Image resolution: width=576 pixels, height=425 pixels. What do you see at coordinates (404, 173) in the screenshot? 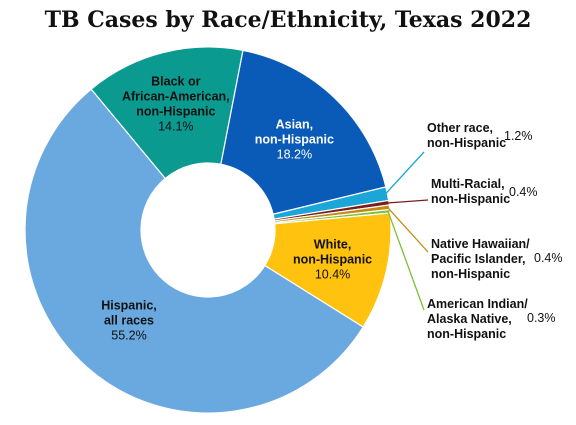
I see `leader-line-other-race-non-hispanic` at bounding box center [404, 173].